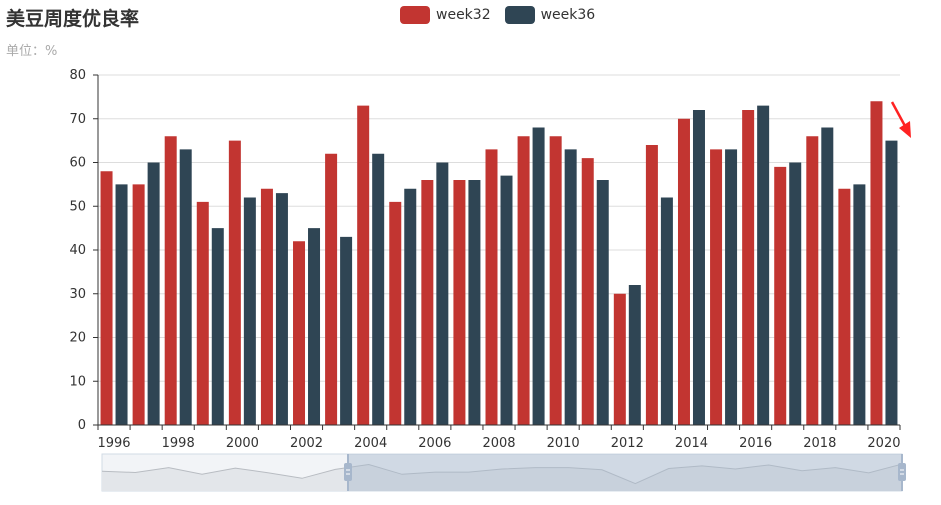 Image resolution: width=941 pixels, height=505 pixels. I want to click on bar-week32-2010, so click(555, 280).